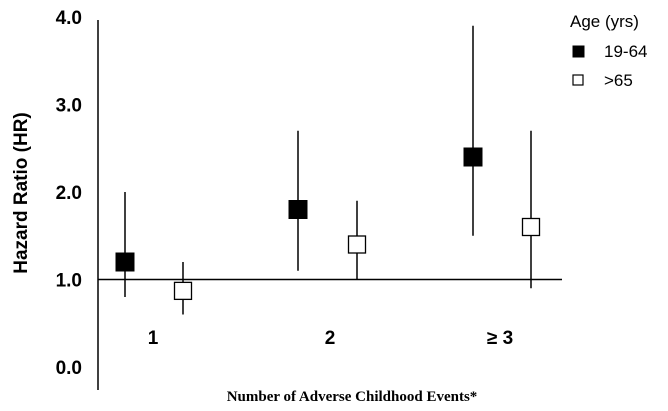 This screenshot has height=411, width=668. What do you see at coordinates (618, 80) in the screenshot?
I see `legend-label-over-65: >65` at bounding box center [618, 80].